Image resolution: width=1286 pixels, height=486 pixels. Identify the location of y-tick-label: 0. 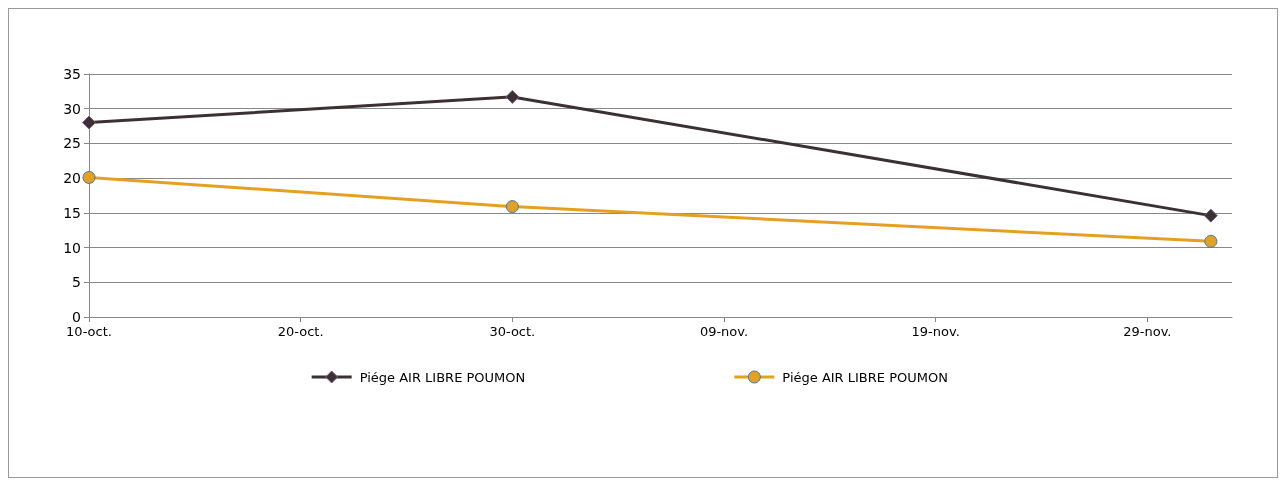
(76, 317).